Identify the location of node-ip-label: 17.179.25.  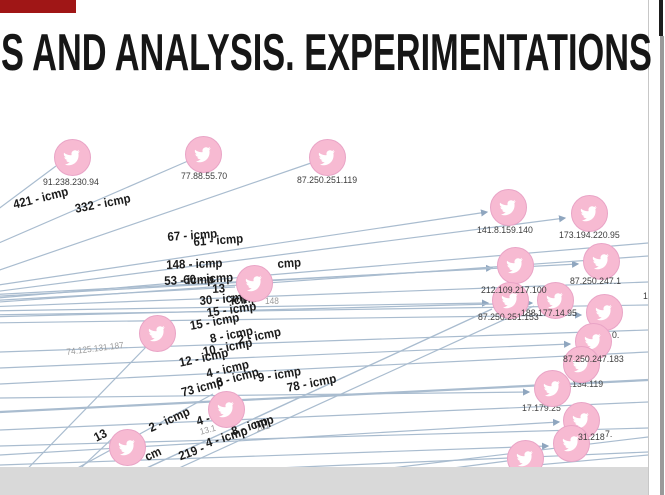
(541, 408).